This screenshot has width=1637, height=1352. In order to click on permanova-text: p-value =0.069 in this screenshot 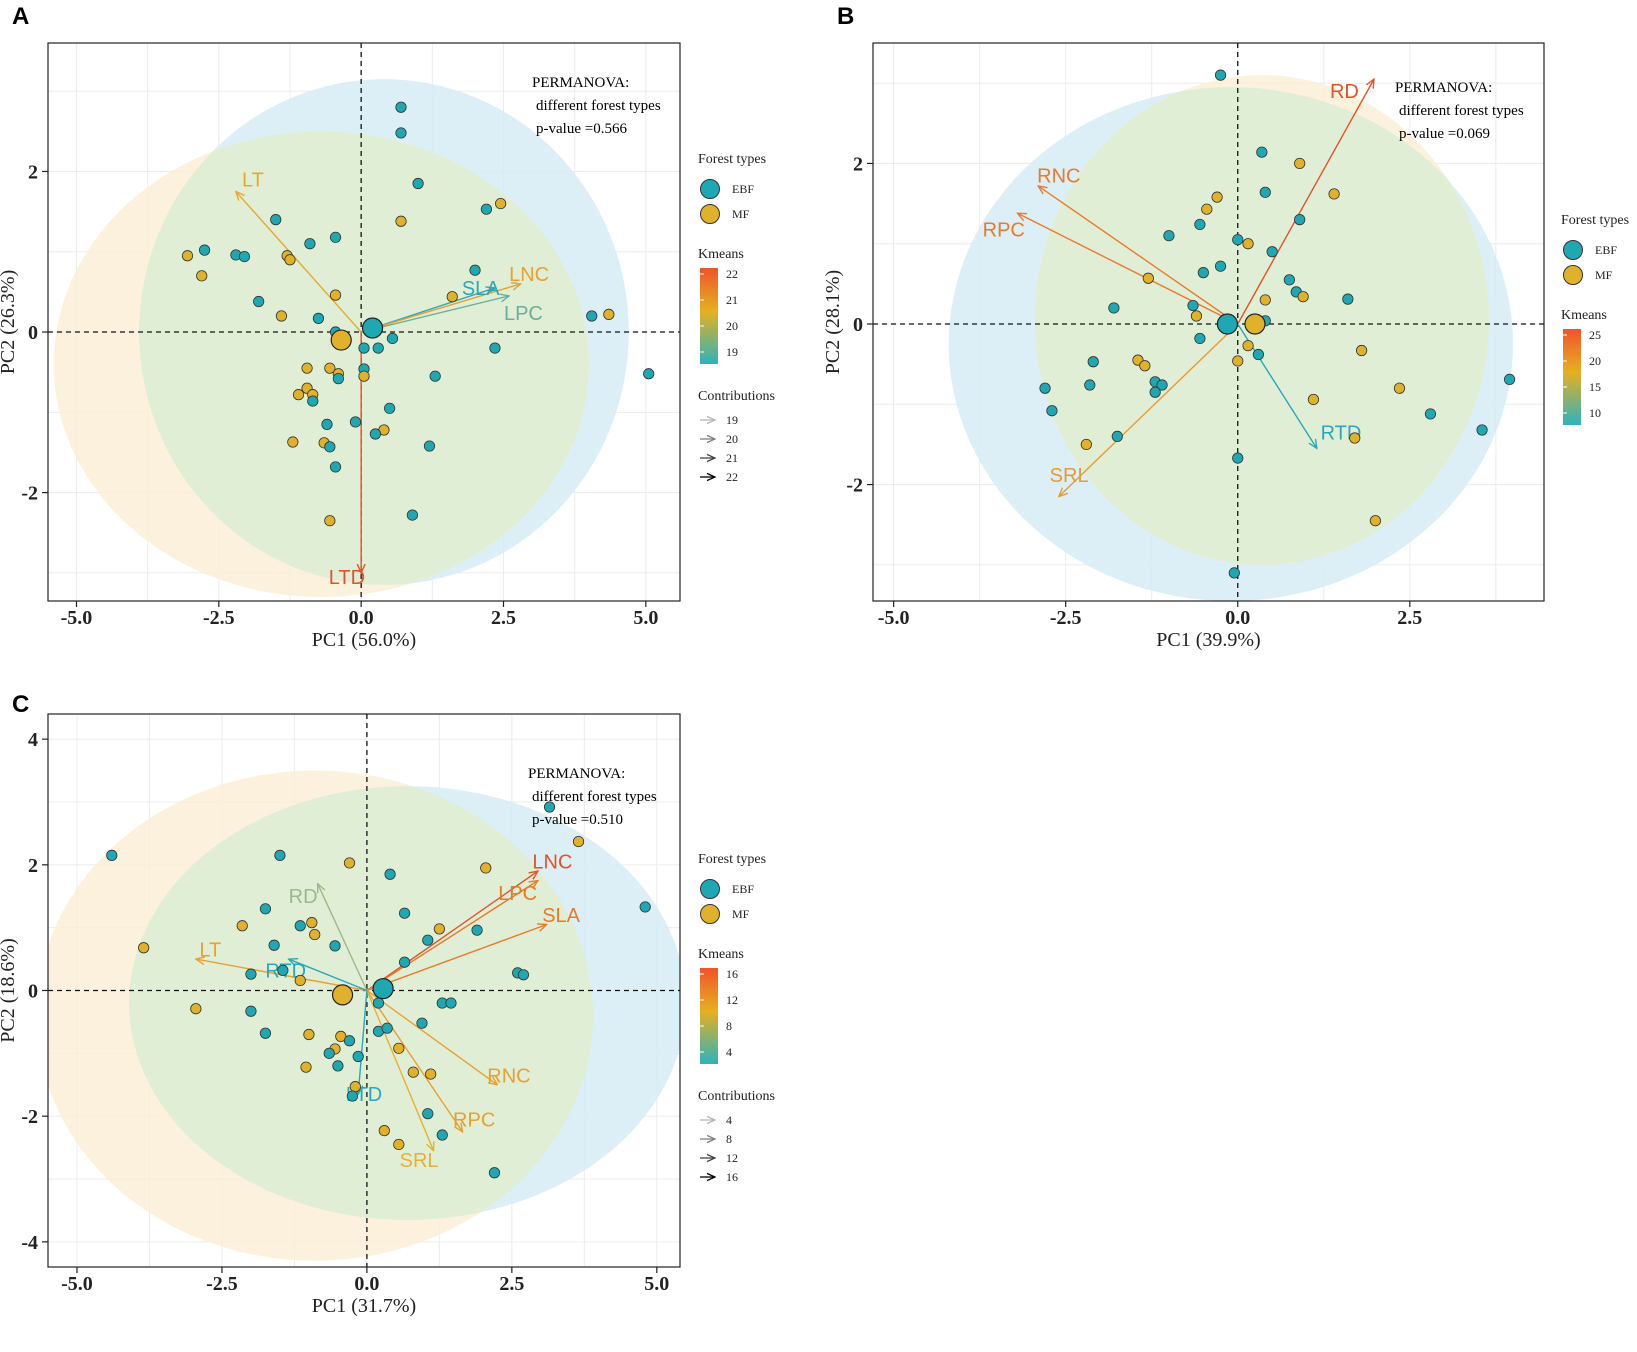, I will do `click(1444, 134)`.